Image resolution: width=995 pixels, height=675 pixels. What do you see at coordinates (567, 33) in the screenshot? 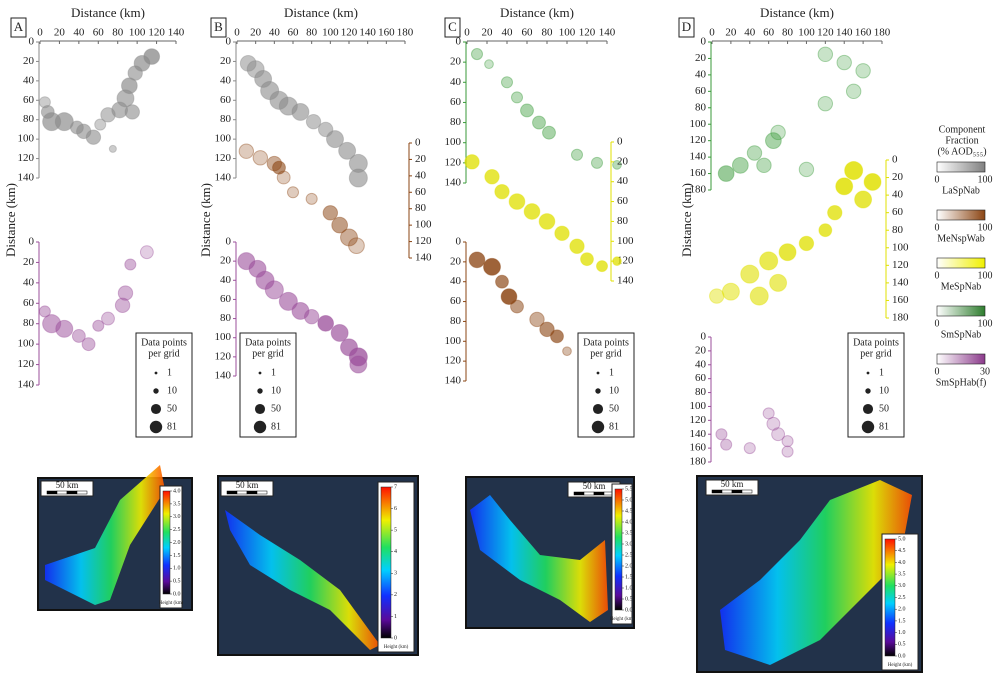
I see `x-tick-label: 100` at bounding box center [567, 33].